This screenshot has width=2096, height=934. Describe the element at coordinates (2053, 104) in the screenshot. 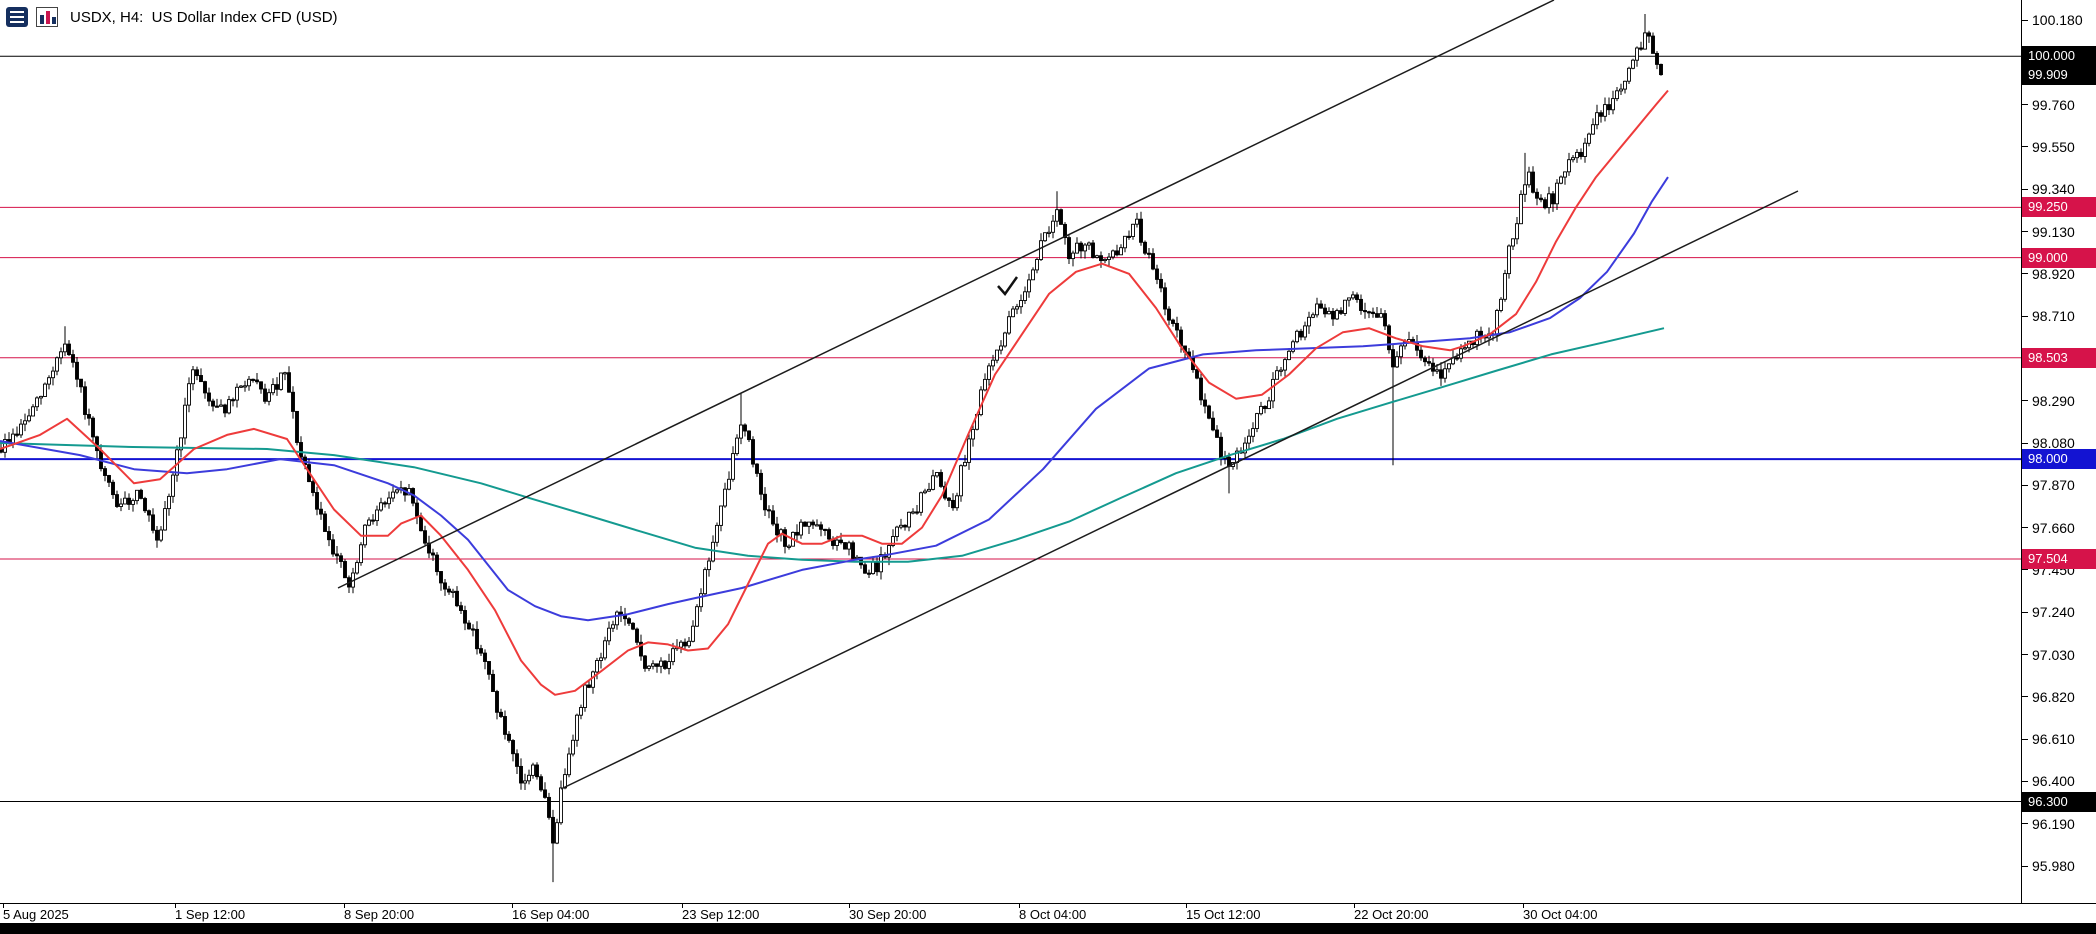

I see `price-tick-label: 99.760` at that location.